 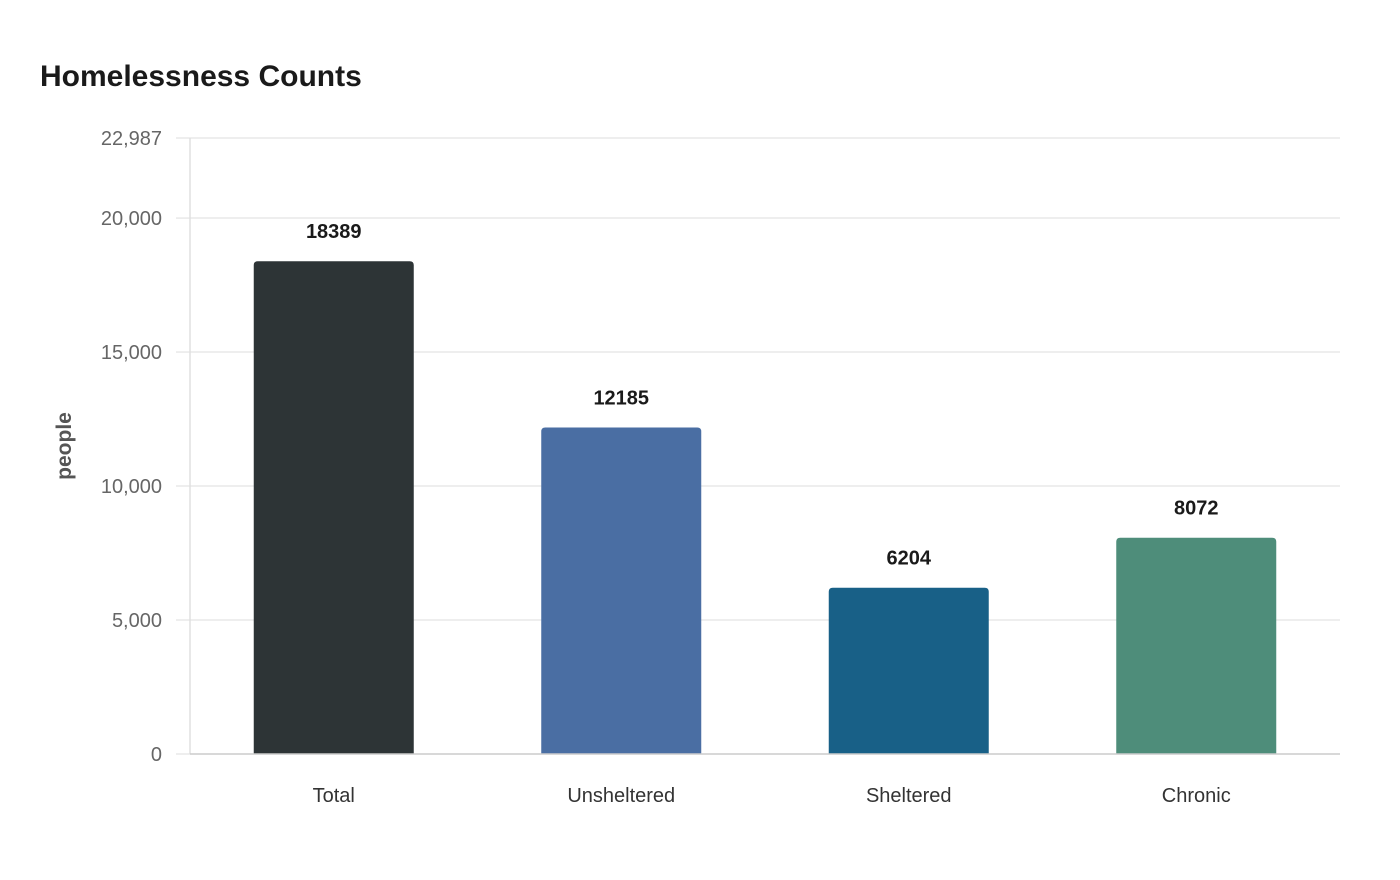 What do you see at coordinates (621, 590) in the screenshot?
I see `bar-unsheltered` at bounding box center [621, 590].